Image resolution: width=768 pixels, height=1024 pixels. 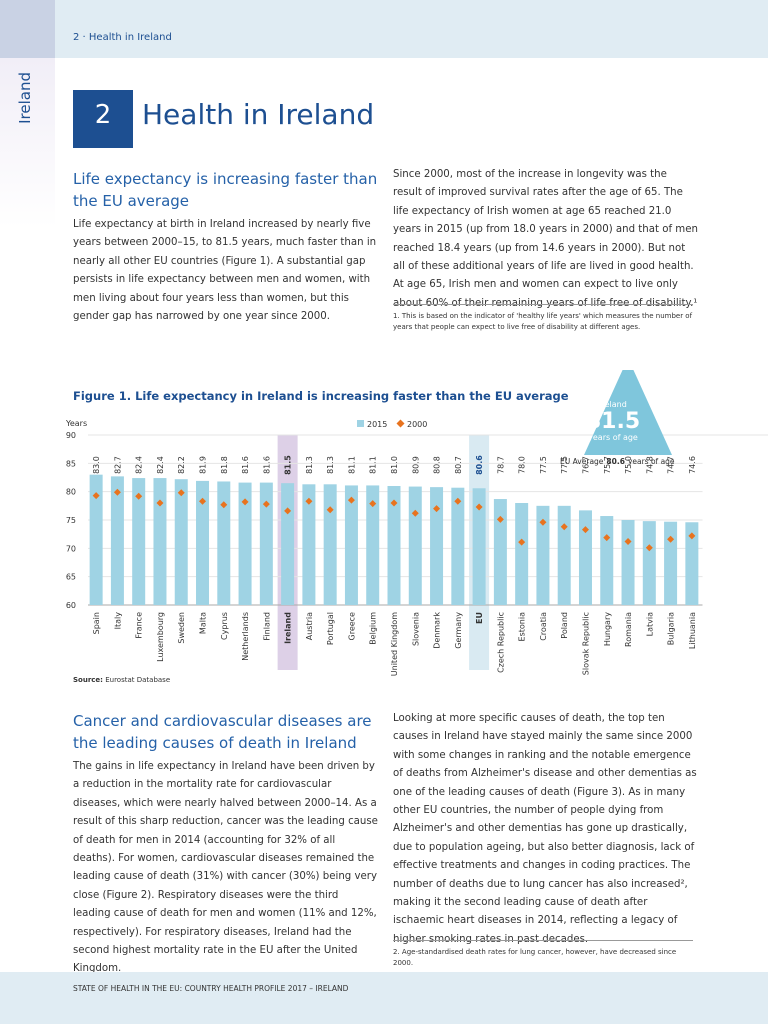 I want to click on x-tick-label: Germany, so click(x=458, y=630).